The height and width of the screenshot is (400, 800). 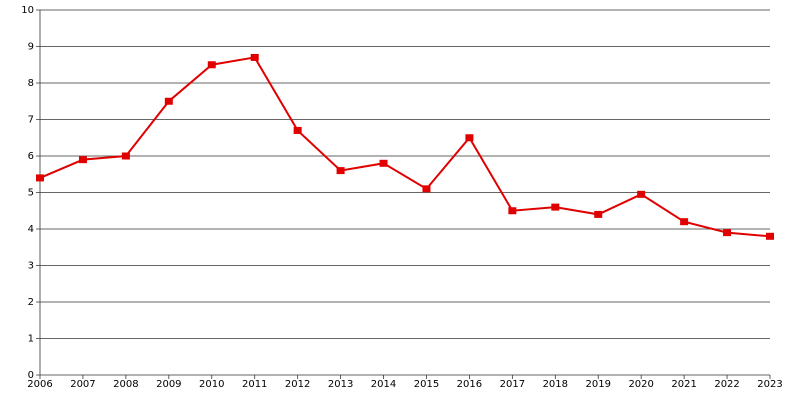 What do you see at coordinates (31, 229) in the screenshot?
I see `y-tick-label: 4` at bounding box center [31, 229].